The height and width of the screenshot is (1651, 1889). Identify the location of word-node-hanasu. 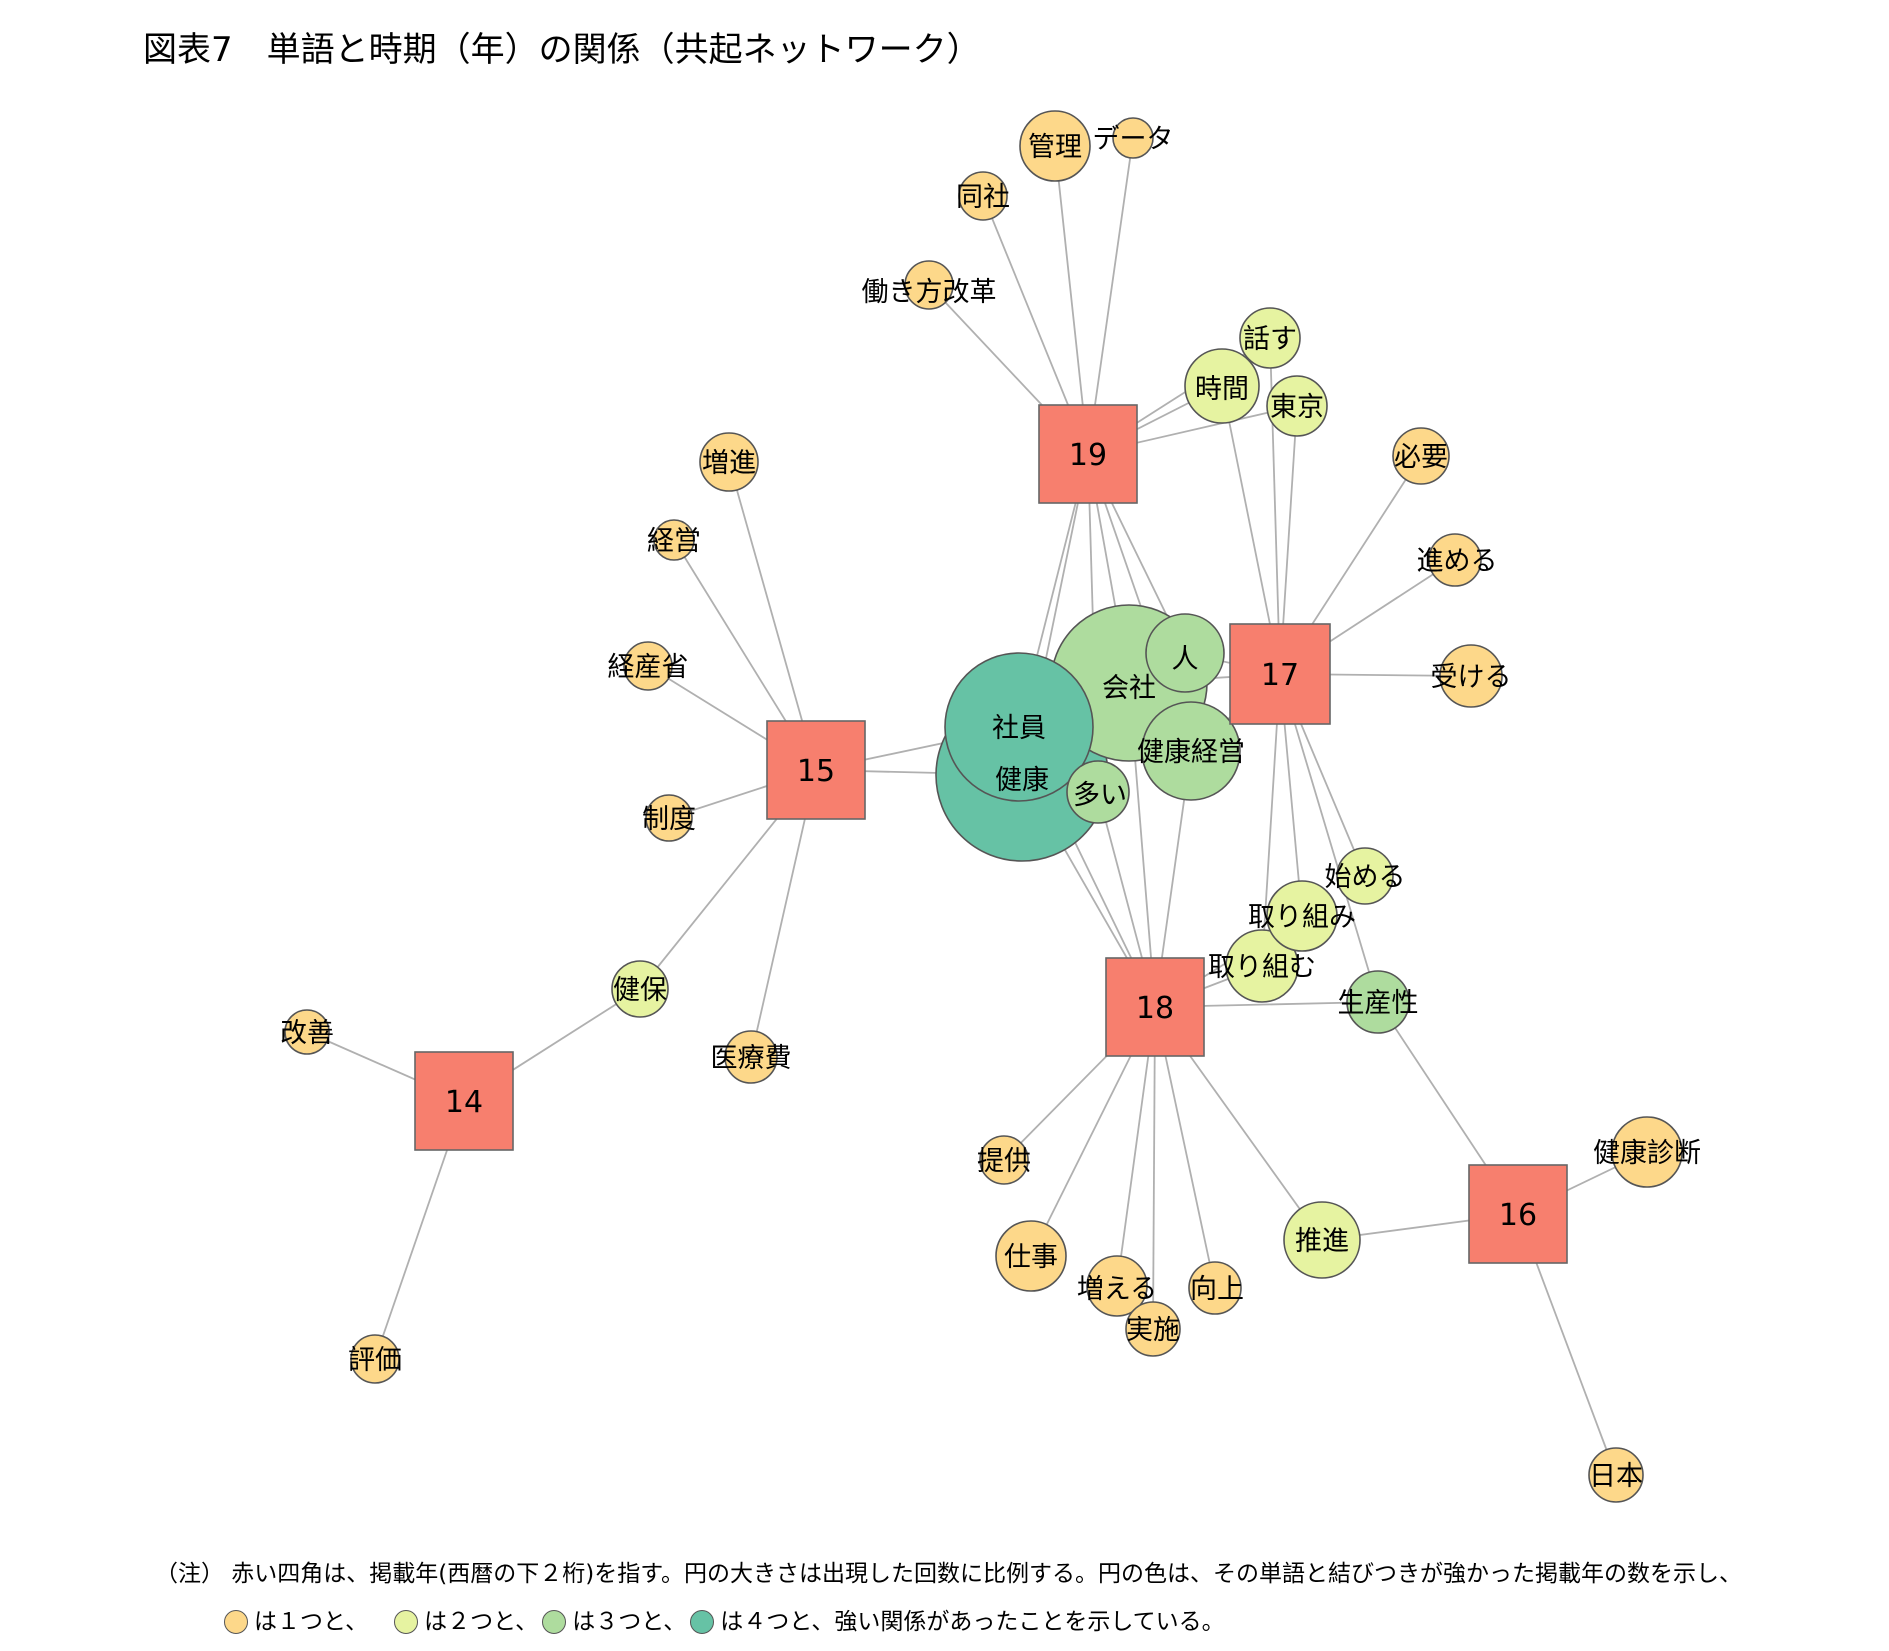
(1270, 338).